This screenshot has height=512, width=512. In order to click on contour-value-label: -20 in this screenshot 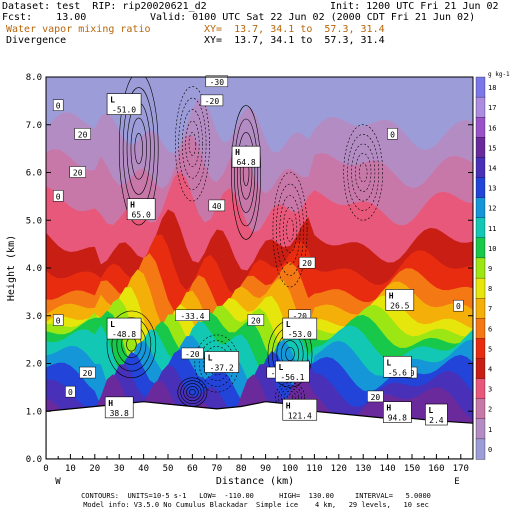, I will do `click(212, 100)`.